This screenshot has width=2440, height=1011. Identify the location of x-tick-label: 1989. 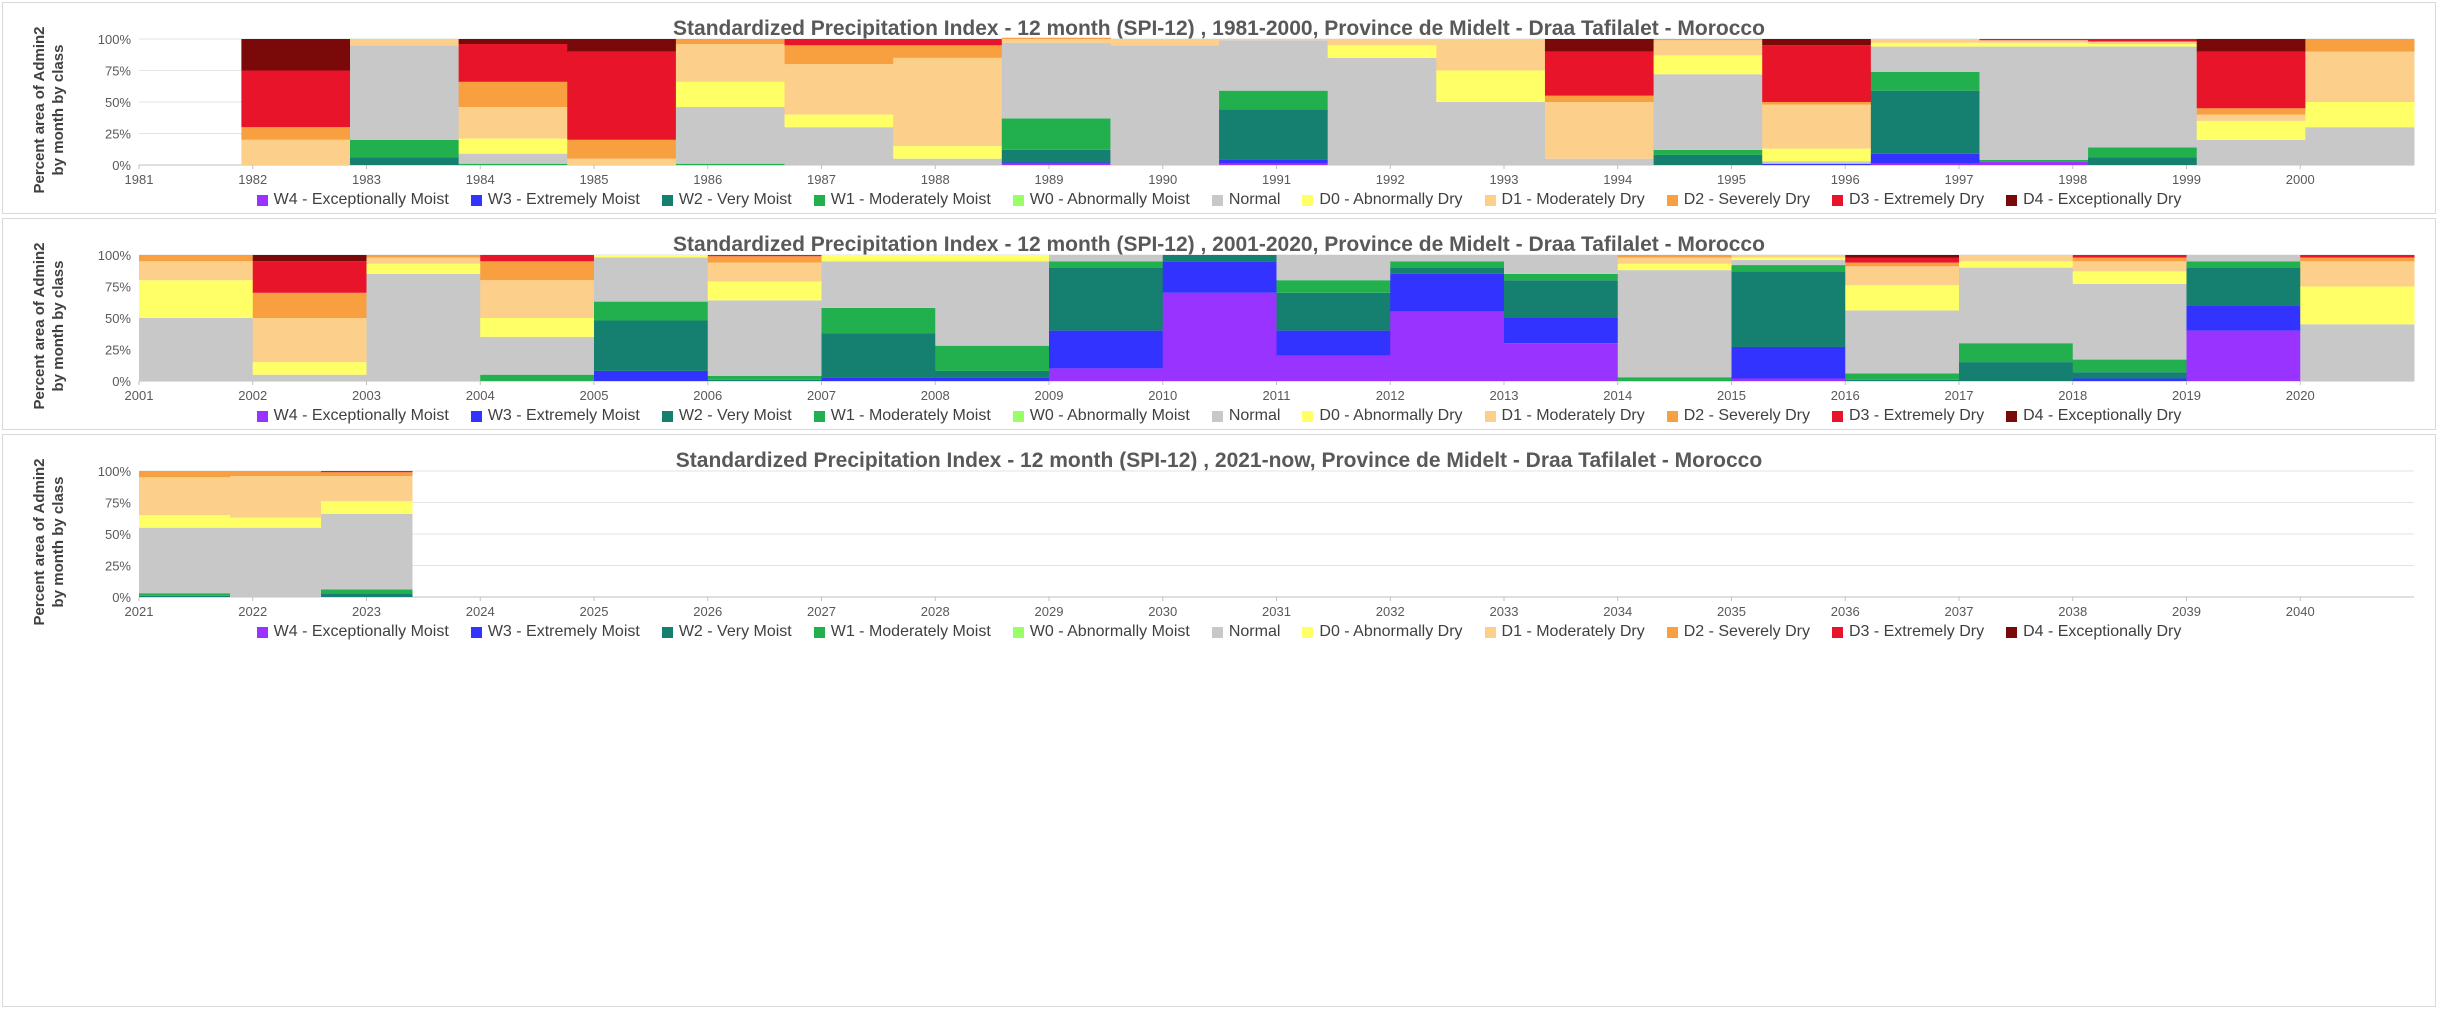
(1049, 179).